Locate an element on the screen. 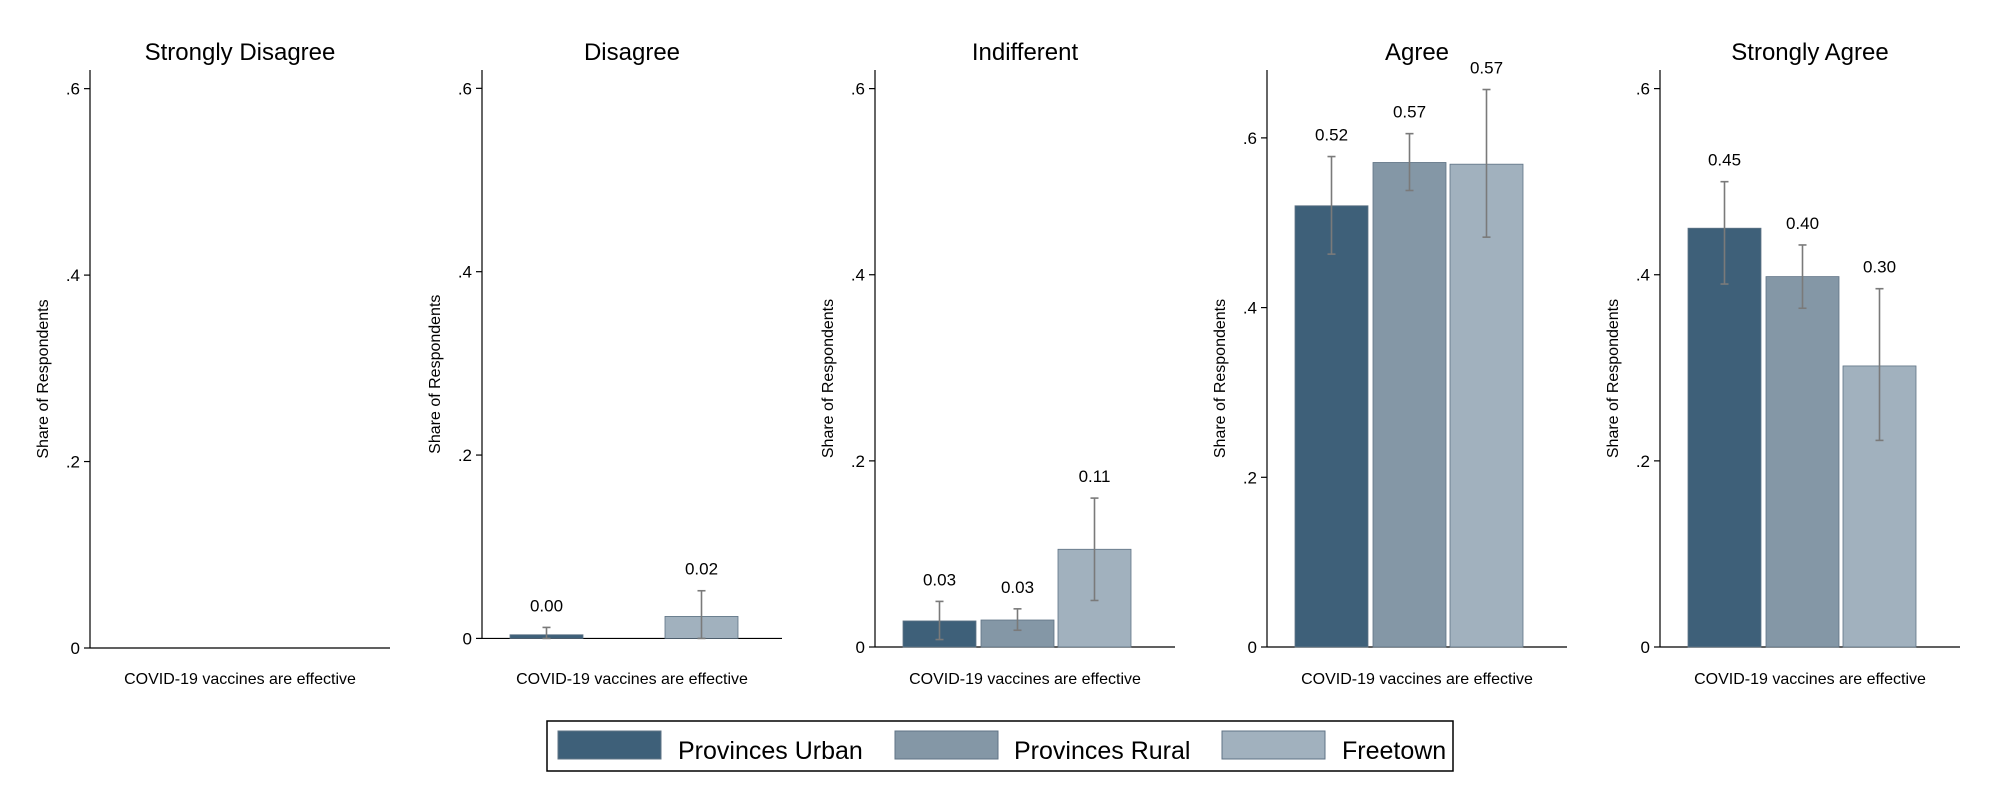 The width and height of the screenshot is (2000, 800). data-label: 0.40 is located at coordinates (1802, 223).